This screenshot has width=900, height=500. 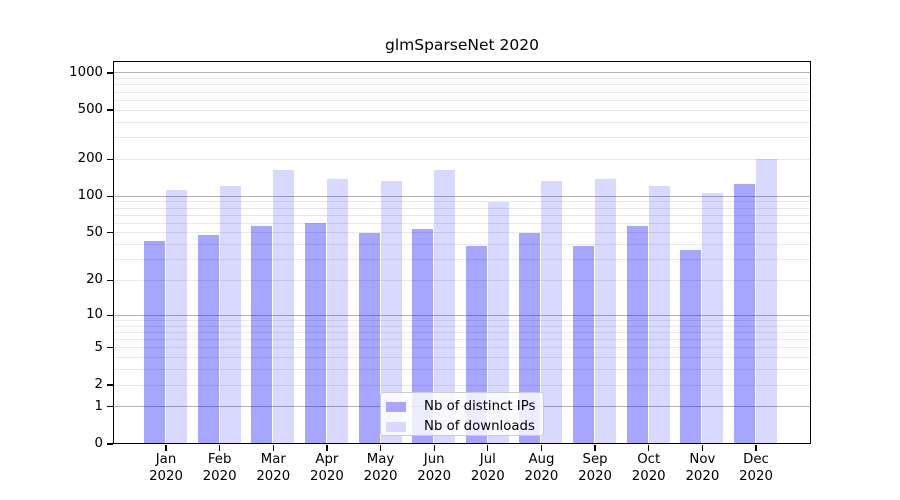 I want to click on legend-swatch-distinct-ips, so click(x=396, y=406).